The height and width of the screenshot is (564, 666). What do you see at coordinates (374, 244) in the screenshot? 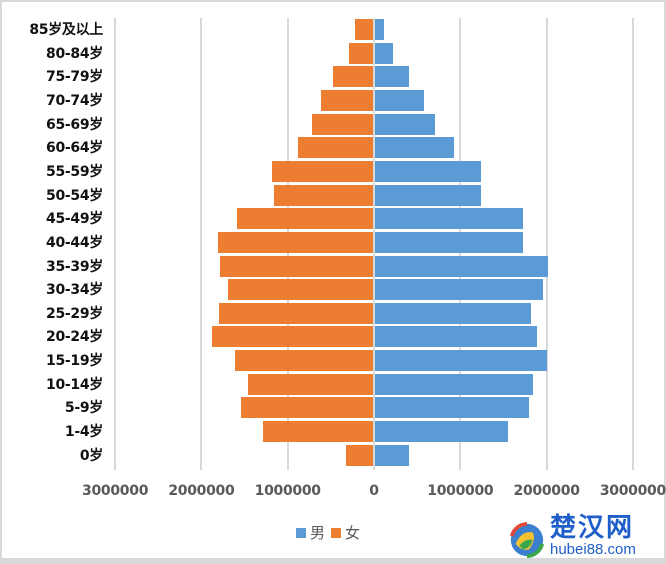
I see `axis-center-line` at bounding box center [374, 244].